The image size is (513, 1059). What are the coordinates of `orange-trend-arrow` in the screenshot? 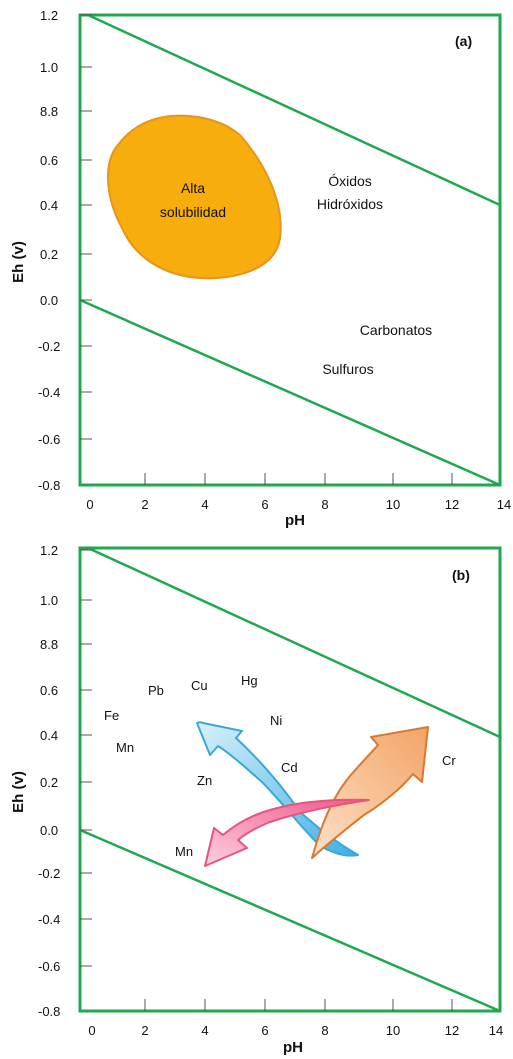 It's located at (370, 792).